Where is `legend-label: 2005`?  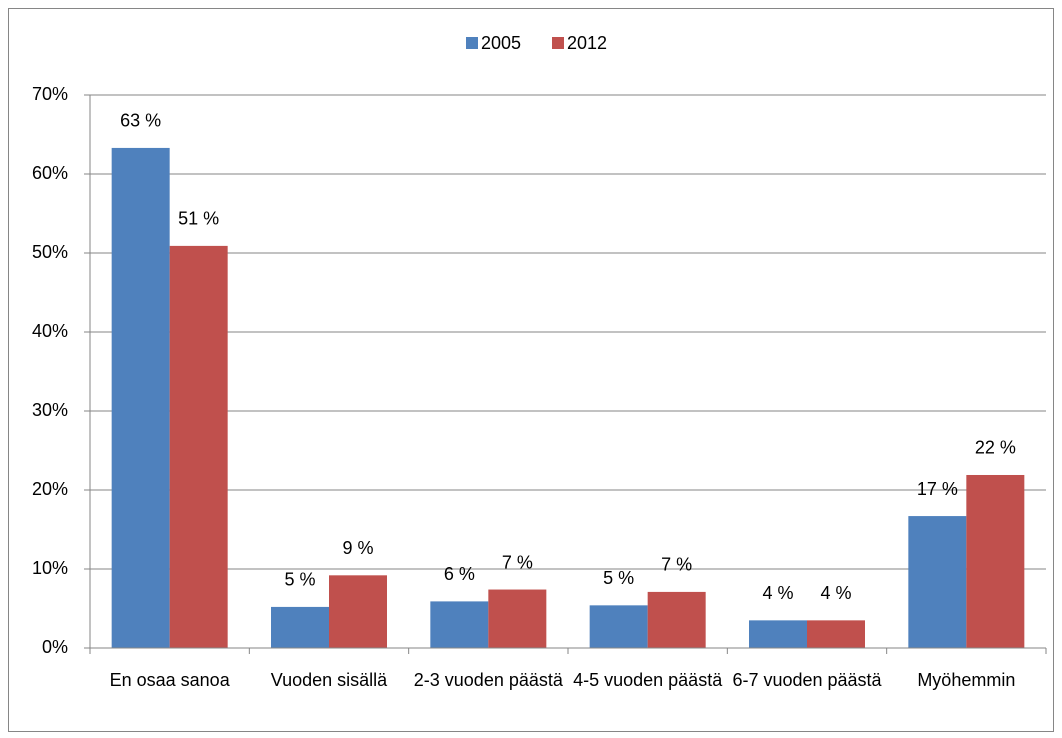 legend-label: 2005 is located at coordinates (501, 43).